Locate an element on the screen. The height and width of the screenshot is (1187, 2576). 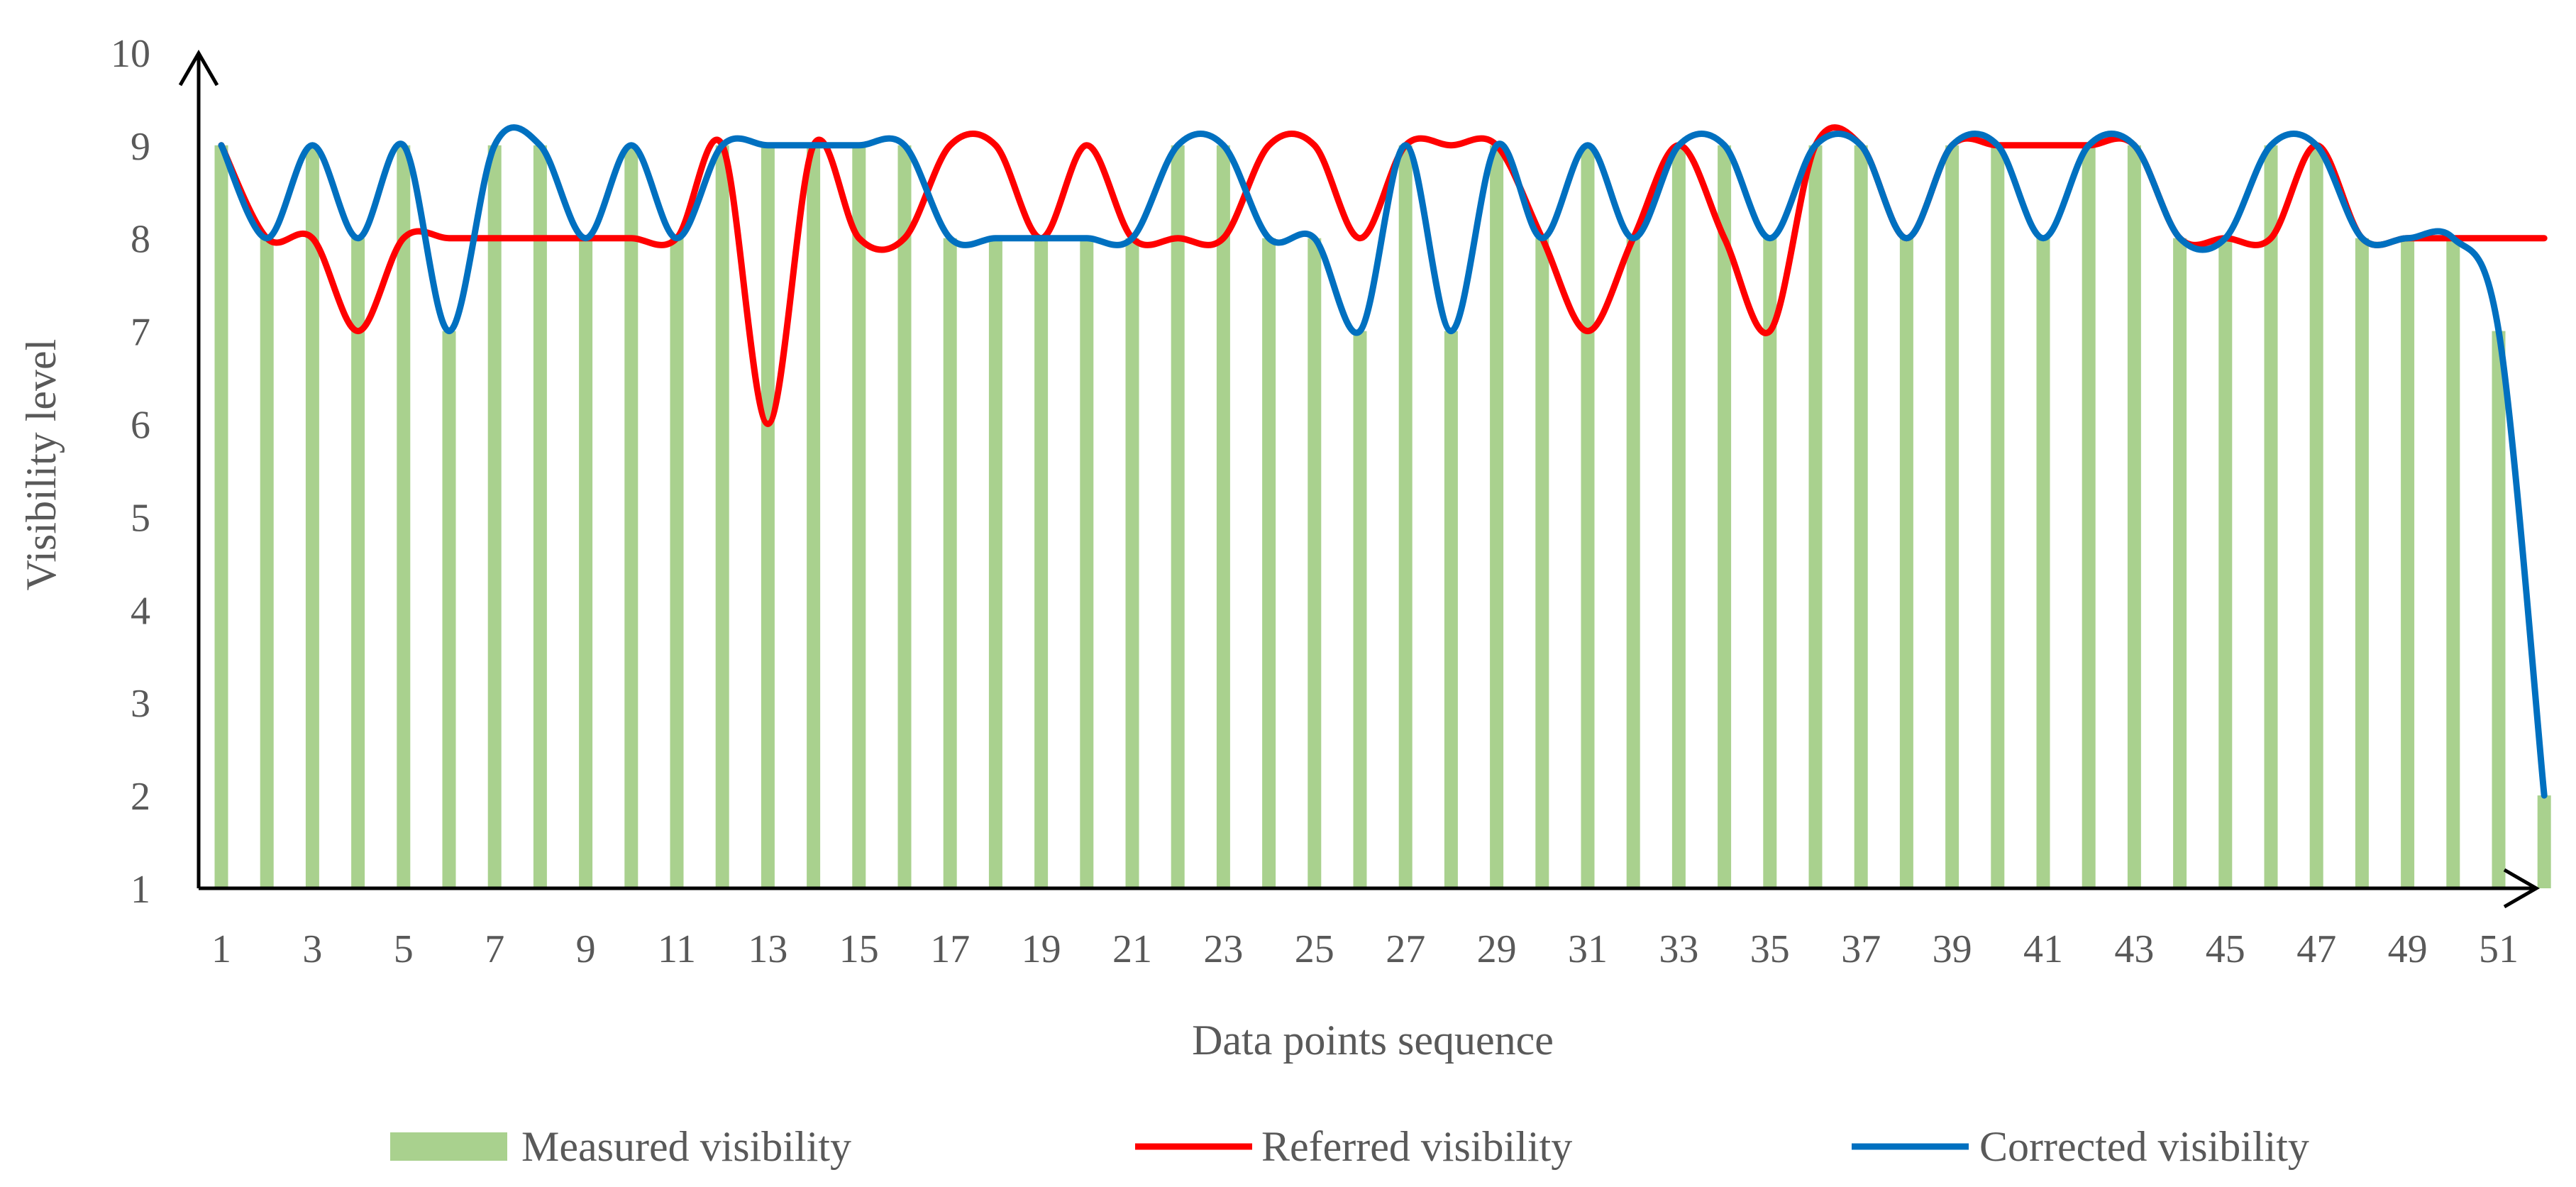
x-tick-label: 11 is located at coordinates (677, 949).